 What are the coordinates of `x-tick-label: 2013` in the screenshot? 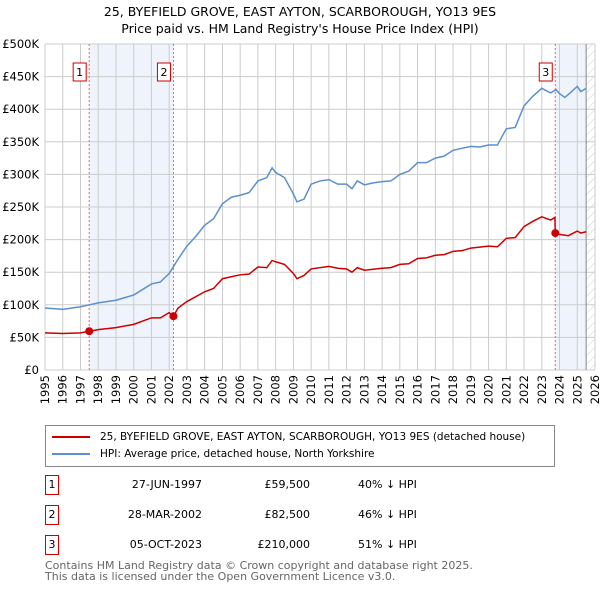 It's located at (364, 389).